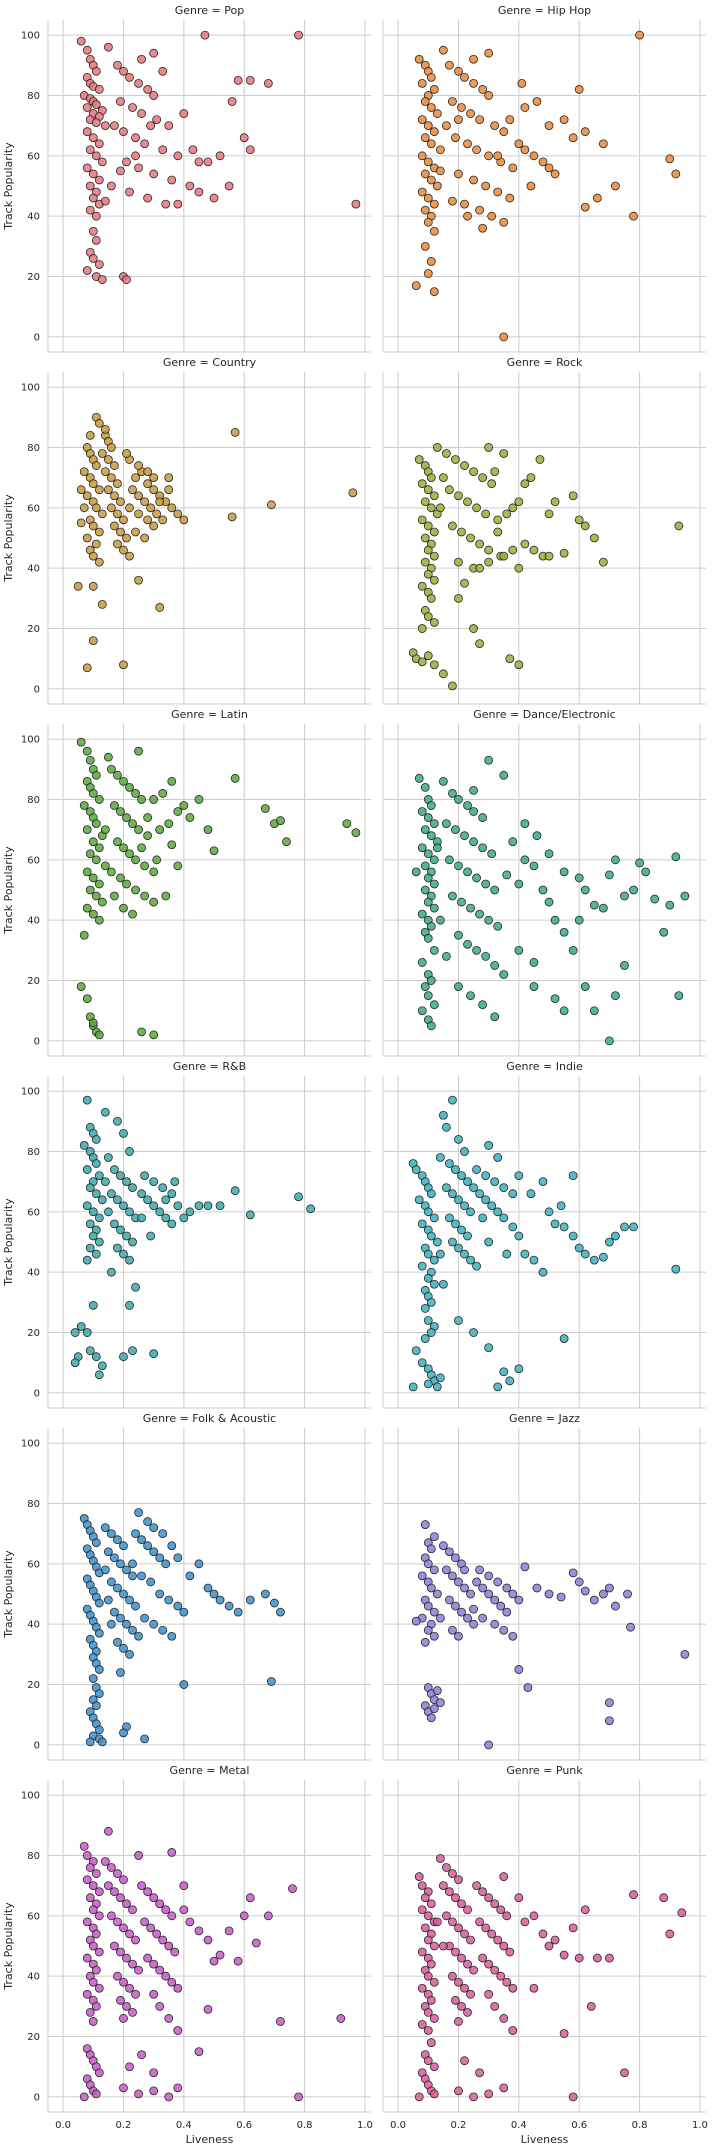 This screenshot has height=2152, width=712. What do you see at coordinates (186, 178) in the screenshot?
I see `facet-panel: Genre = Pop 0 20 40 60 80 100 Track Popularity` at bounding box center [186, 178].